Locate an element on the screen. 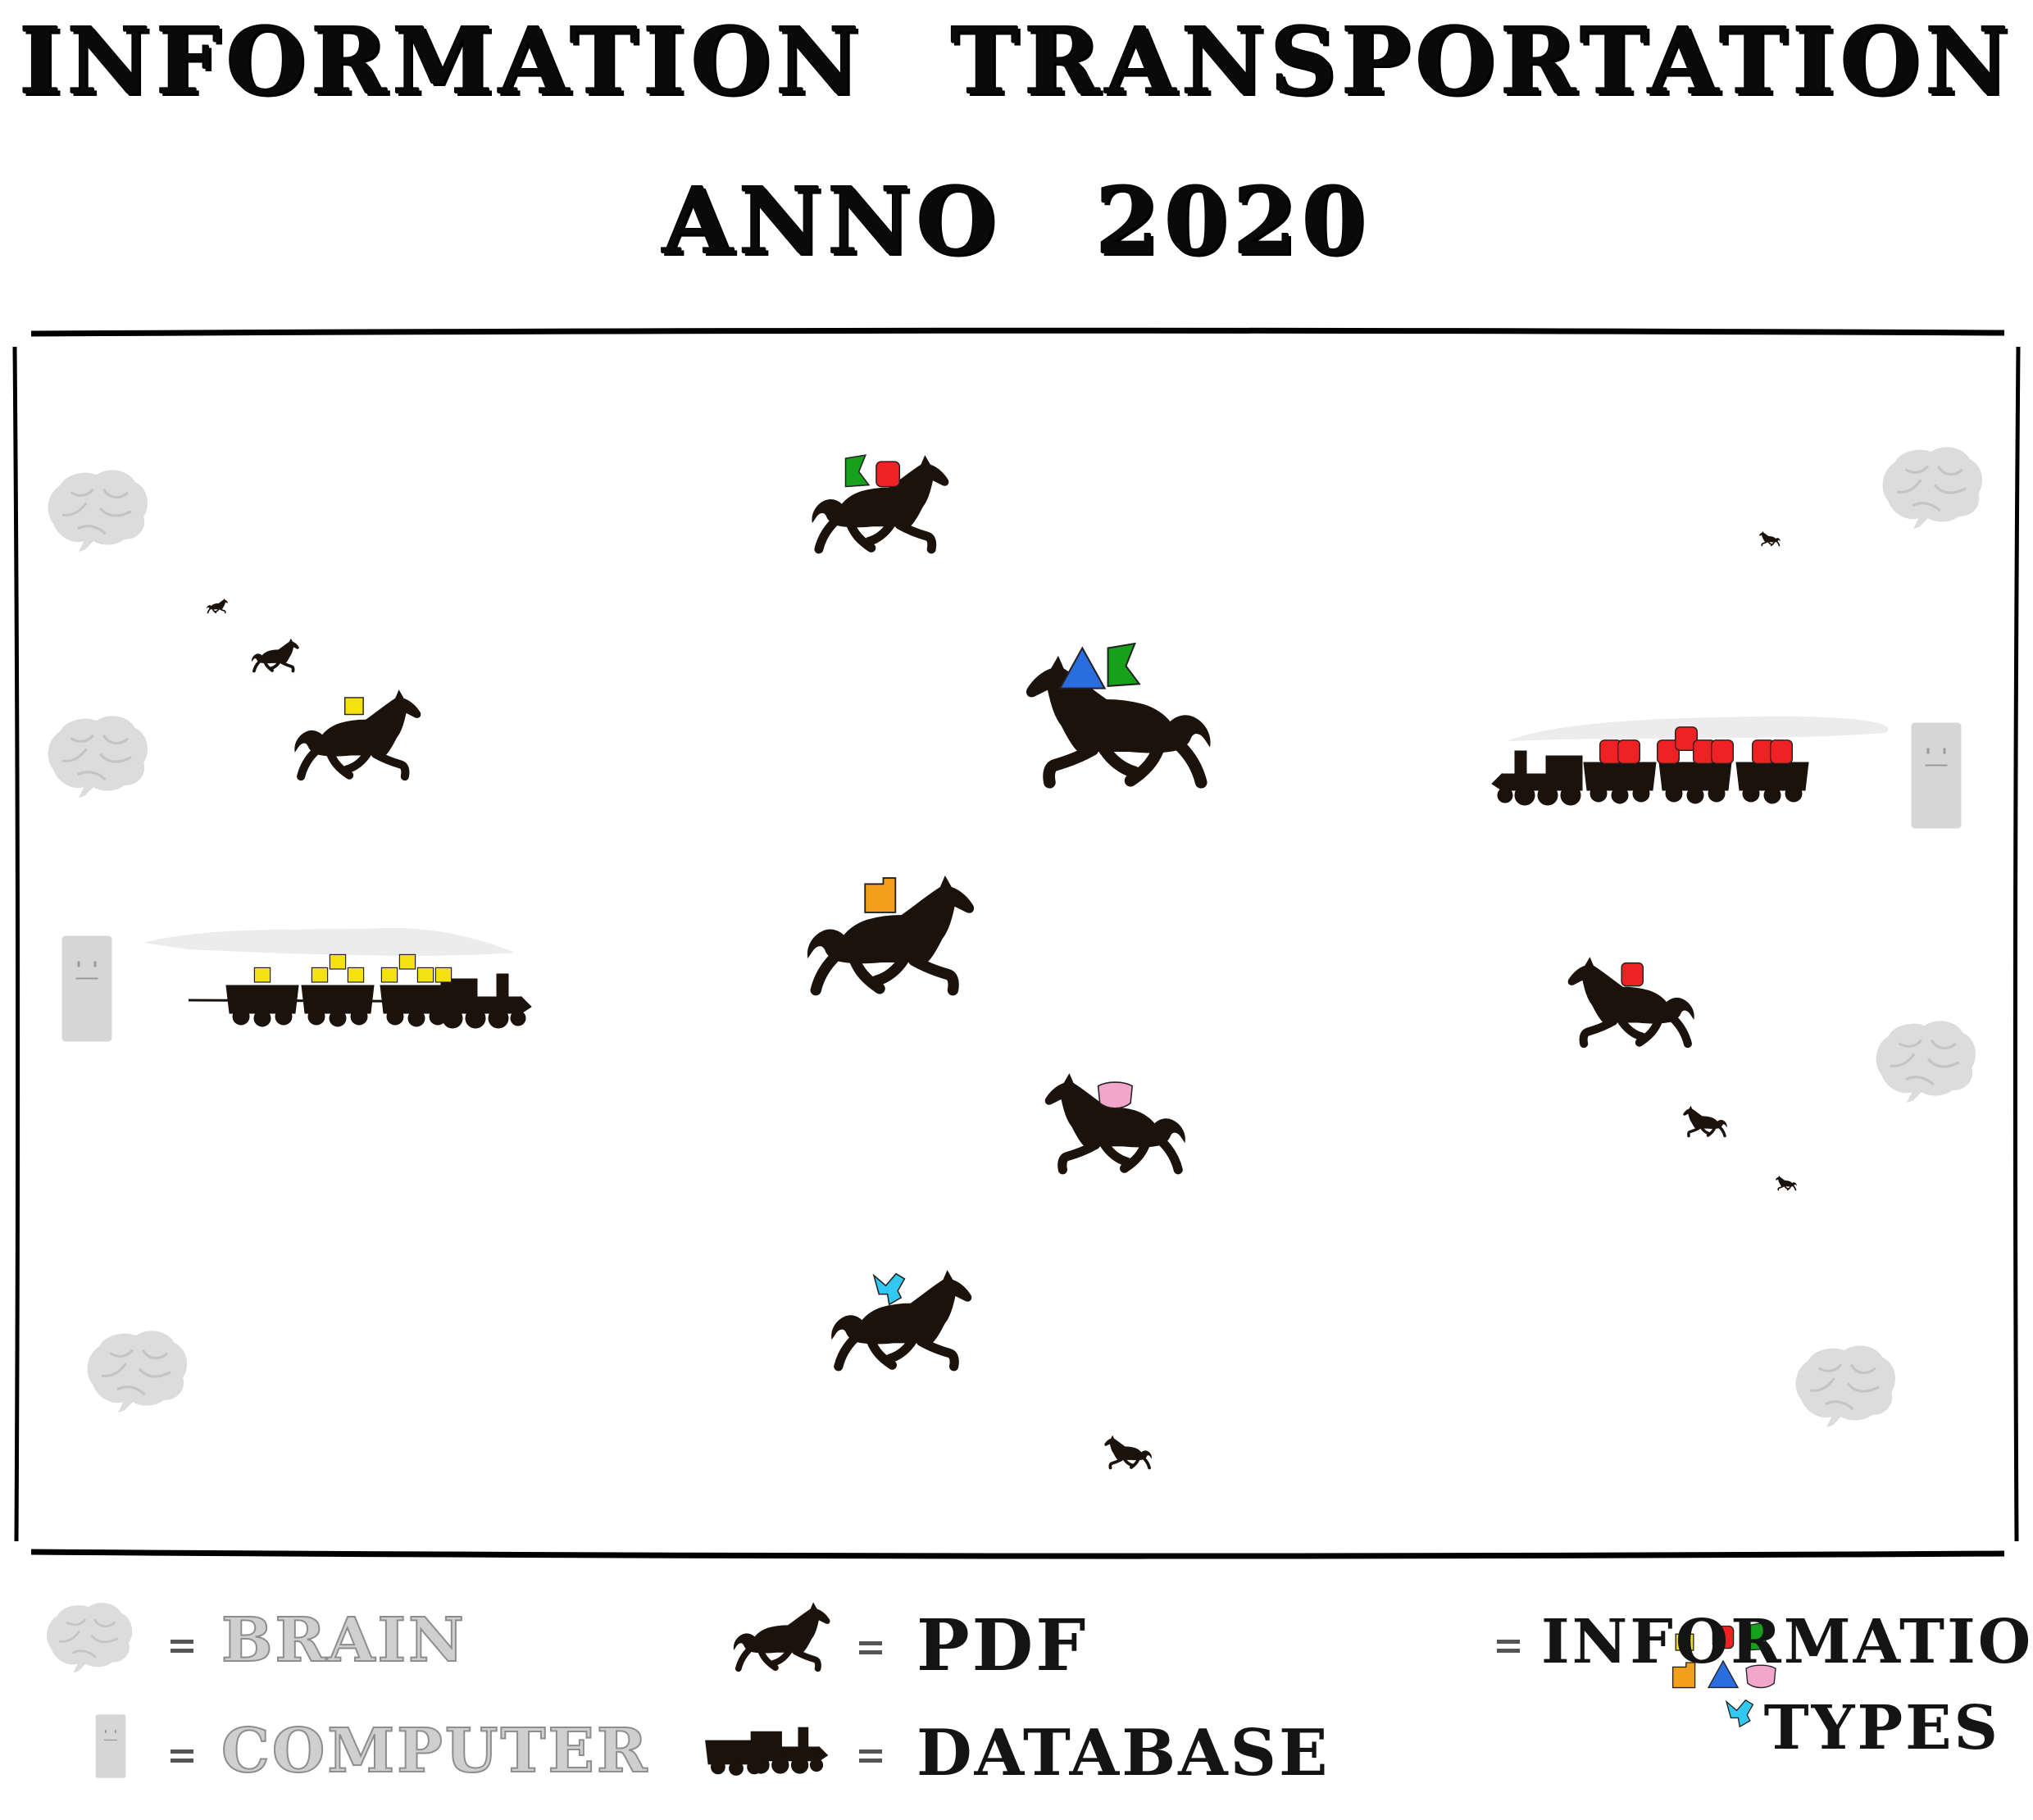 This screenshot has width=2033, height=1820. frame-bottom-line is located at coordinates (1017, 1554).